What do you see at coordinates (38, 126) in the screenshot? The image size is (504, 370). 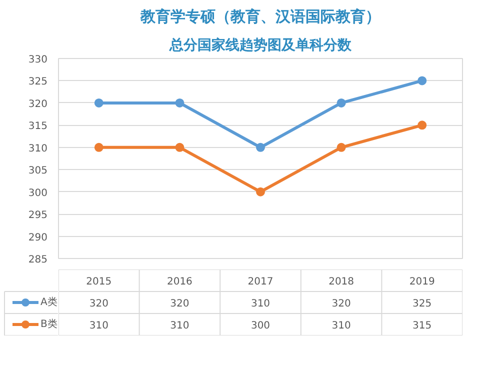 I see `y-tick-label: 315` at bounding box center [38, 126].